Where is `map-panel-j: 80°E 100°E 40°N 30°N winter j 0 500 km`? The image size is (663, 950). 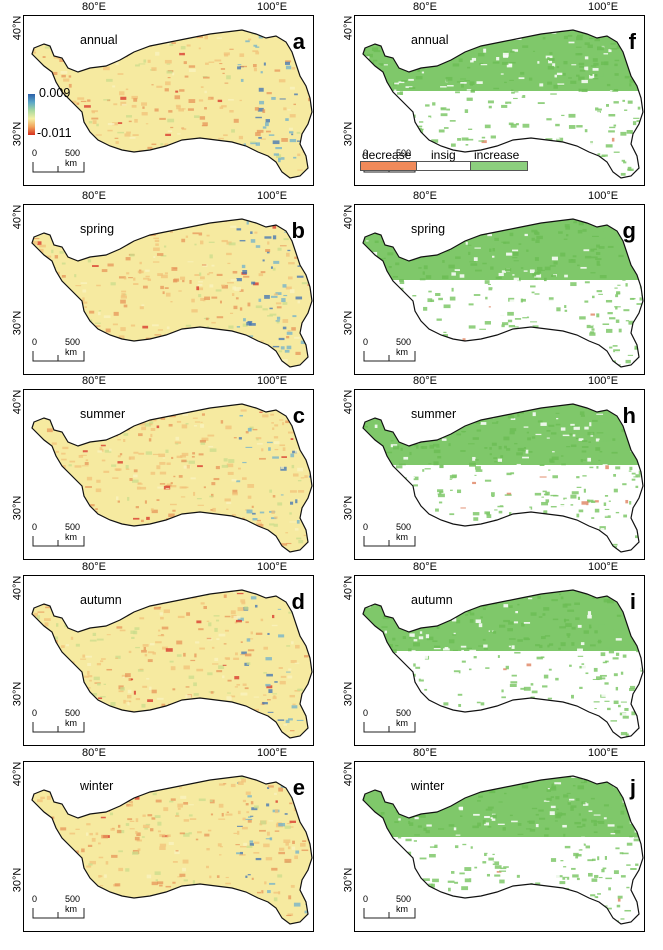
map-panel-j: 80°E 100°E 40°N 30°N winter j 0 500 km is located at coordinates (493, 839).